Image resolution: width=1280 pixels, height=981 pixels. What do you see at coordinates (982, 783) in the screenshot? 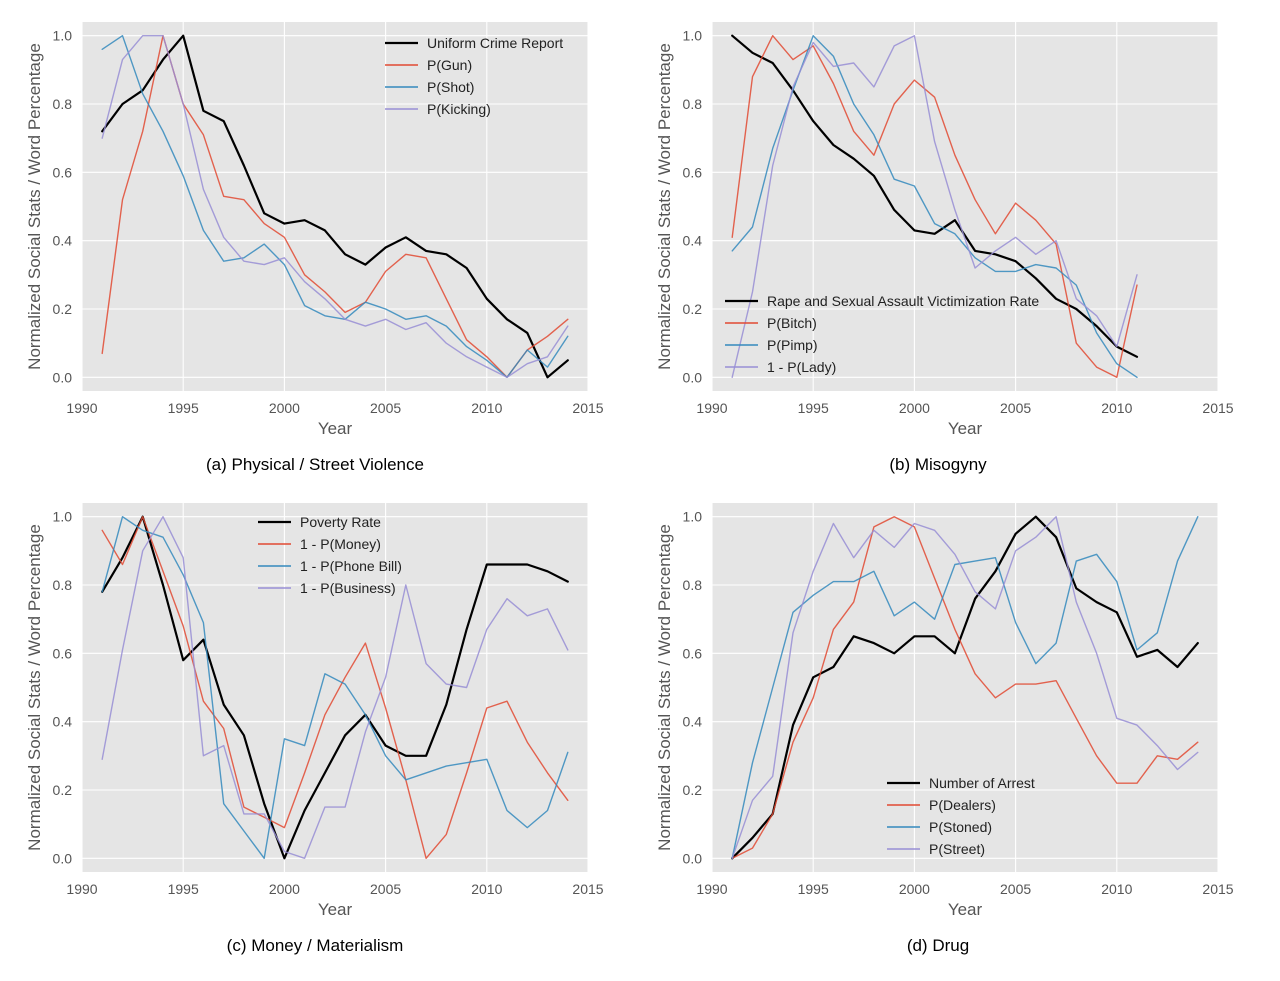
I see `legend-label: Number of Arrest` at bounding box center [982, 783].